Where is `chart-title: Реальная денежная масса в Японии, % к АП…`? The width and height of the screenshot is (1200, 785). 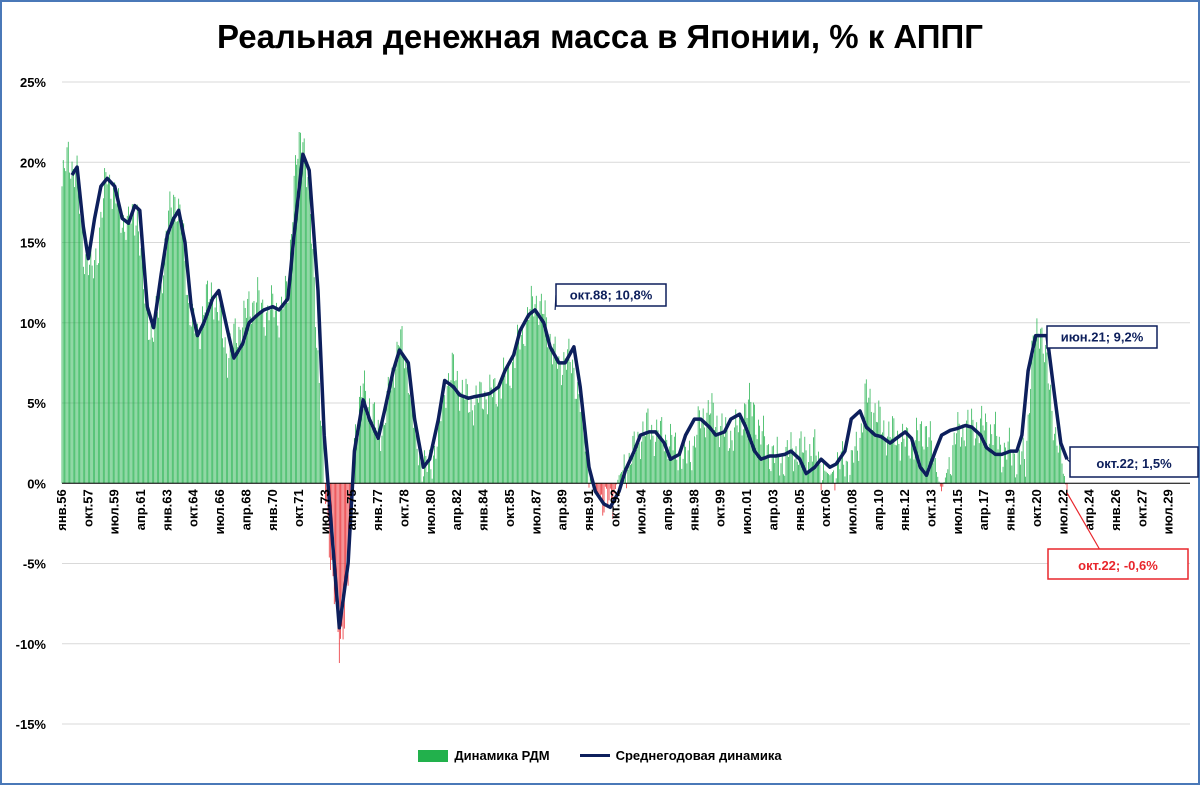 chart-title: Реальная денежная масса в Японии, % к АП… is located at coordinates (600, 36).